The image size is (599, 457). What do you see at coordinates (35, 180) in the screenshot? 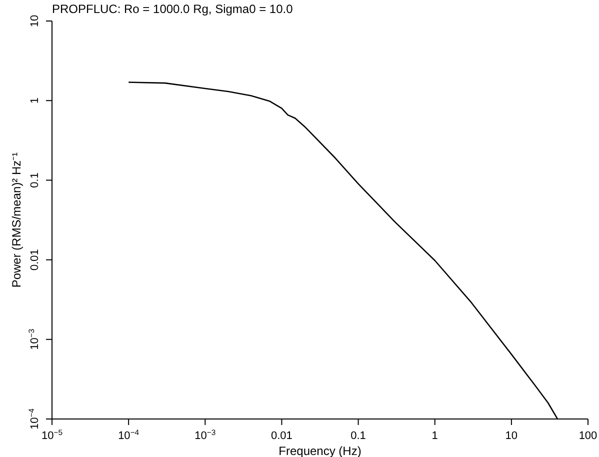
I see `y-tick-label: 0.1` at bounding box center [35, 180].